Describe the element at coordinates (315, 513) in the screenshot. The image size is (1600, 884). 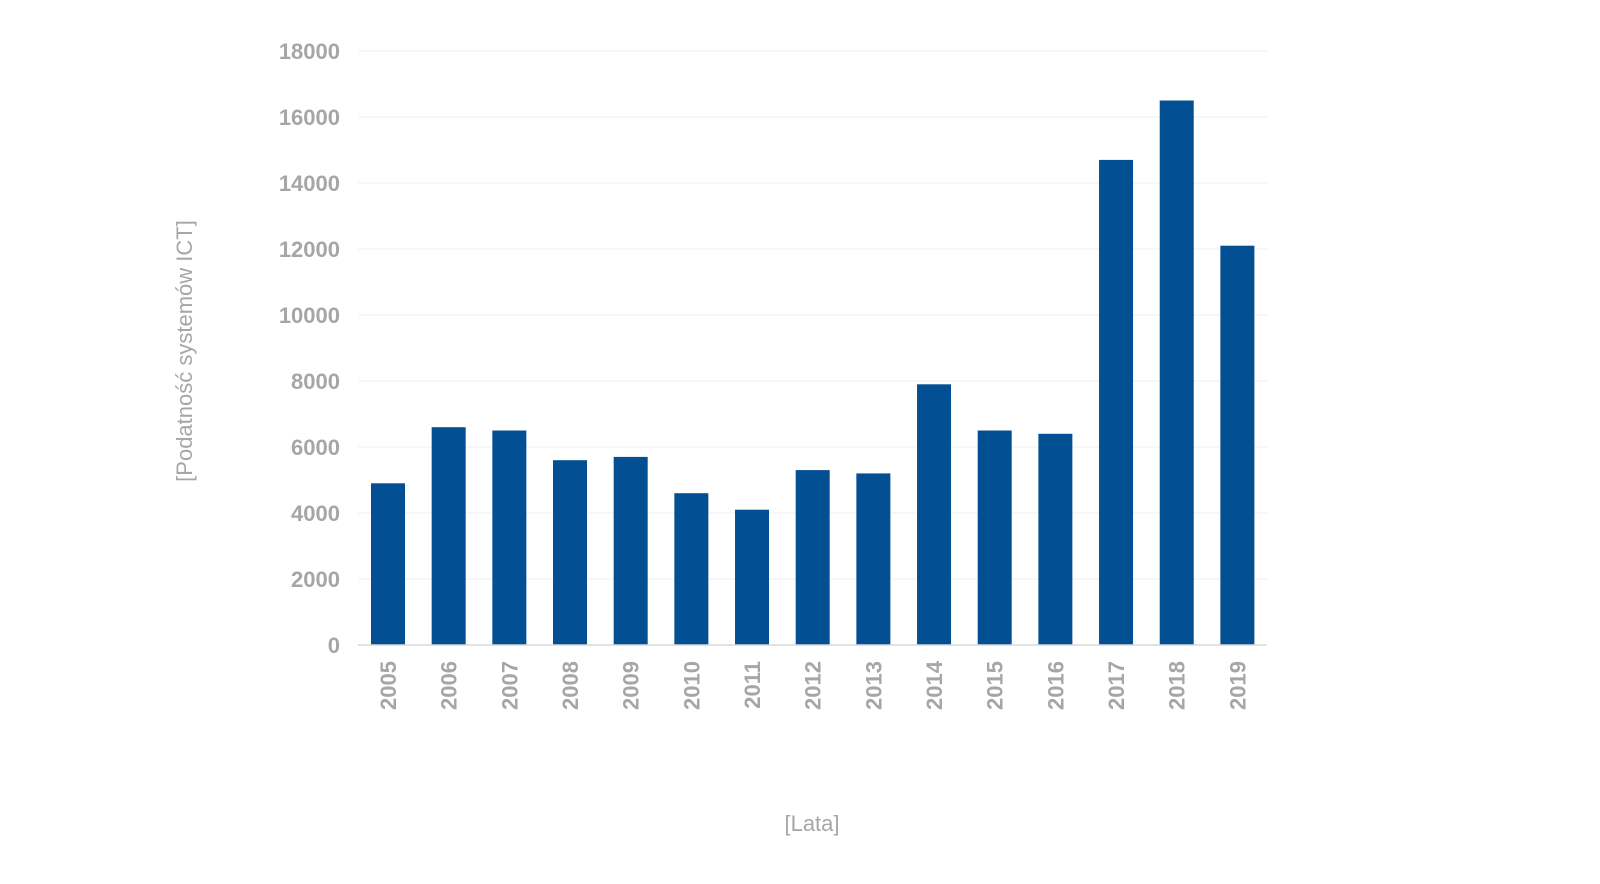
I see `y-tick-label: 4000` at that location.